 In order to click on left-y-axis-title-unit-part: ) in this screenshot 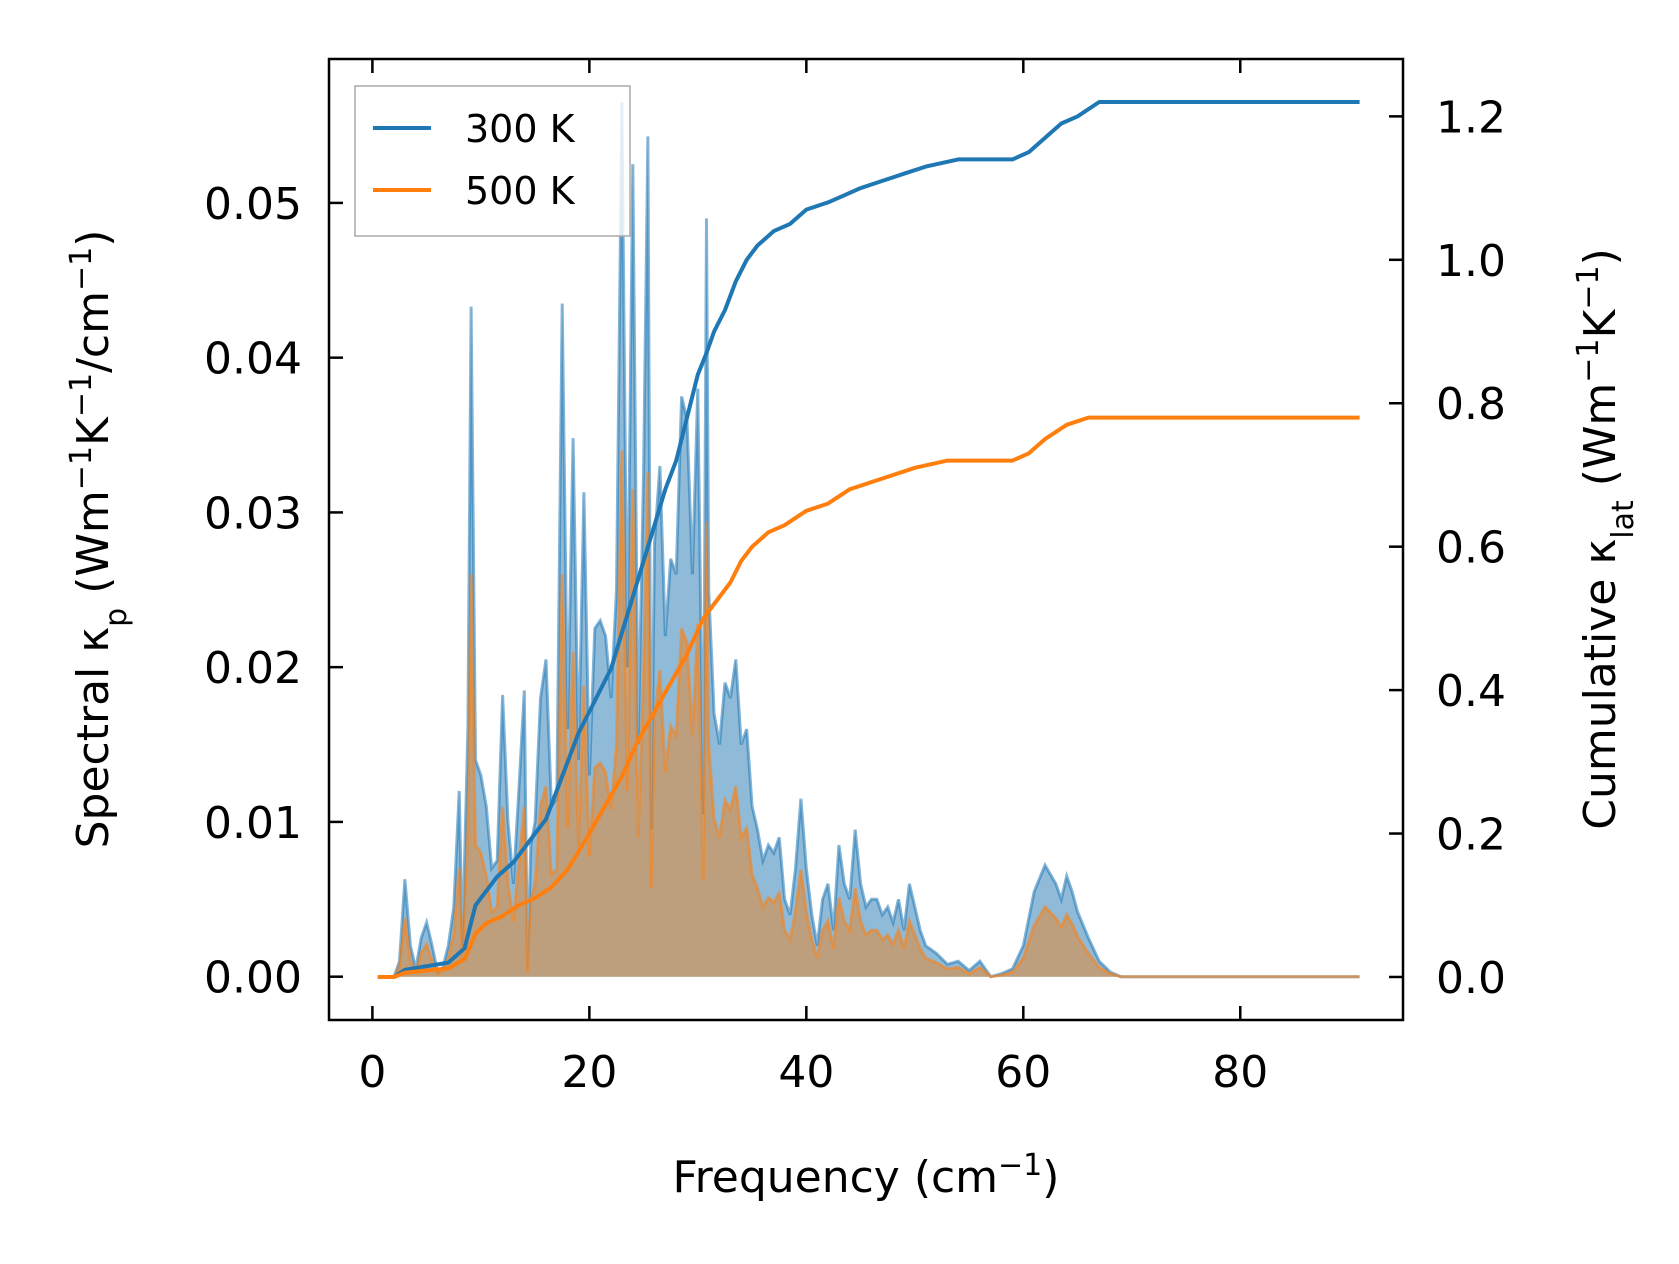, I will do `click(93, 238)`.